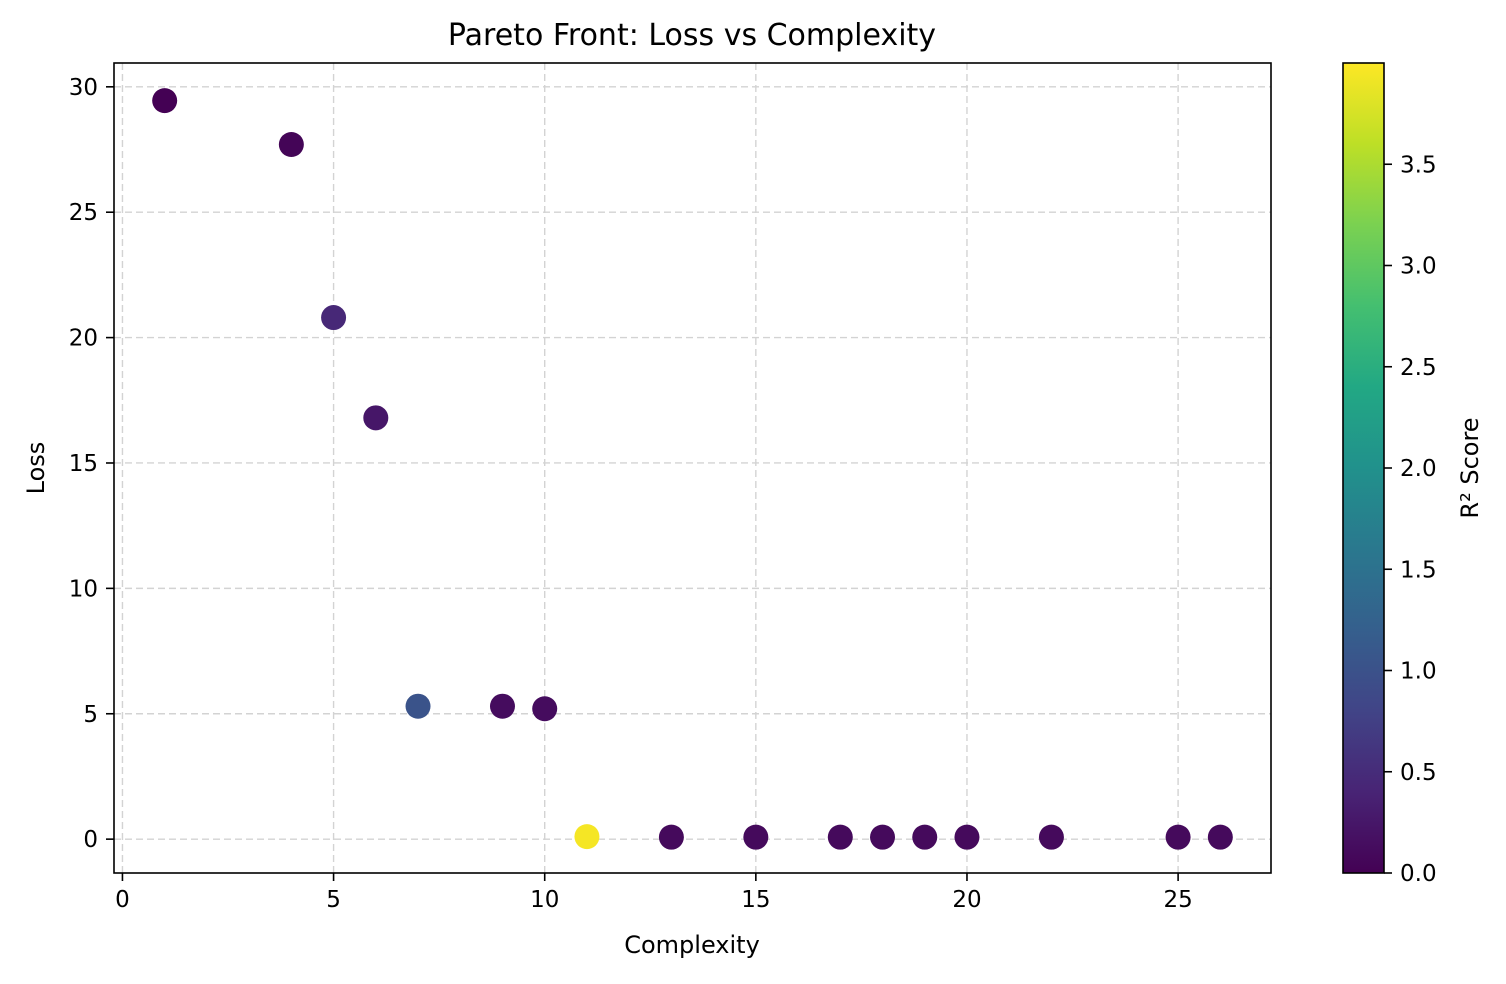  What do you see at coordinates (1418, 570) in the screenshot?
I see `colorbar-tick-label: 1.5` at bounding box center [1418, 570].